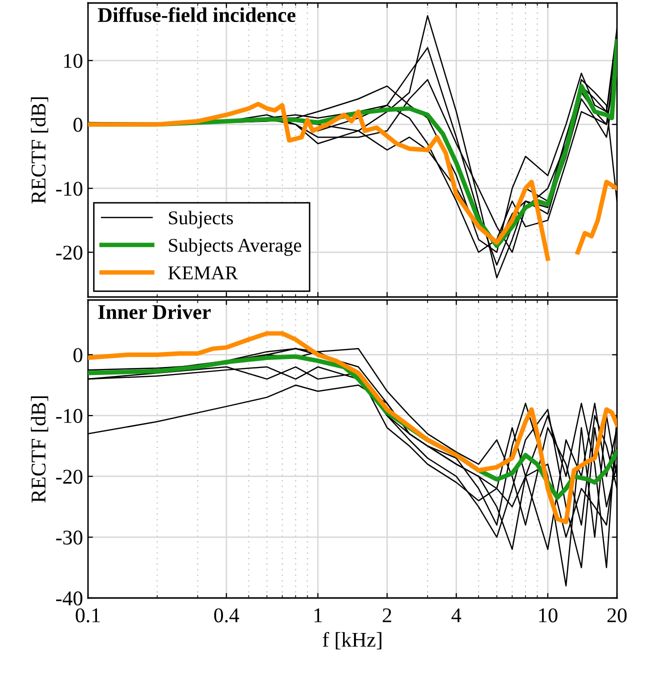 The height and width of the screenshot is (673, 647). I want to click on legend-label: Subjects, so click(201, 219).